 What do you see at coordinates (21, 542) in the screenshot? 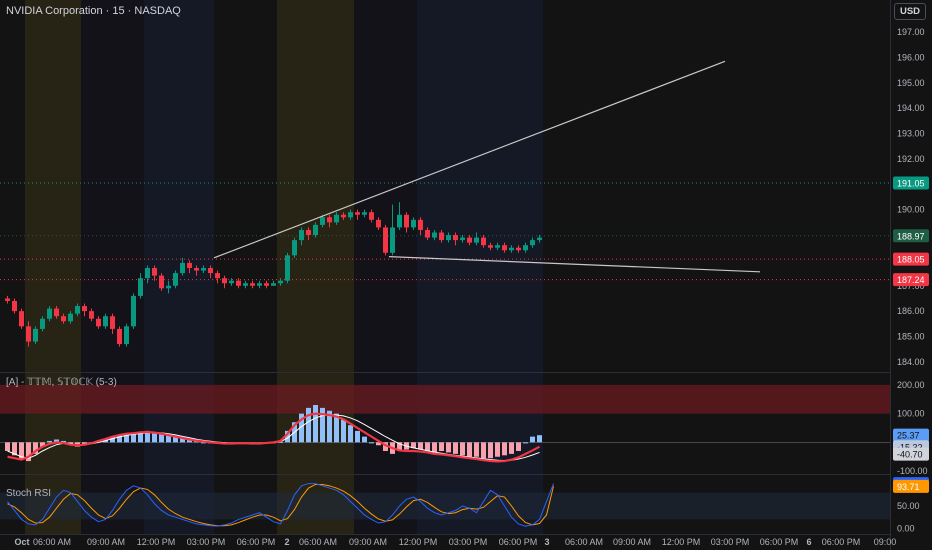
I see `time-tick-label: Oct` at bounding box center [21, 542].